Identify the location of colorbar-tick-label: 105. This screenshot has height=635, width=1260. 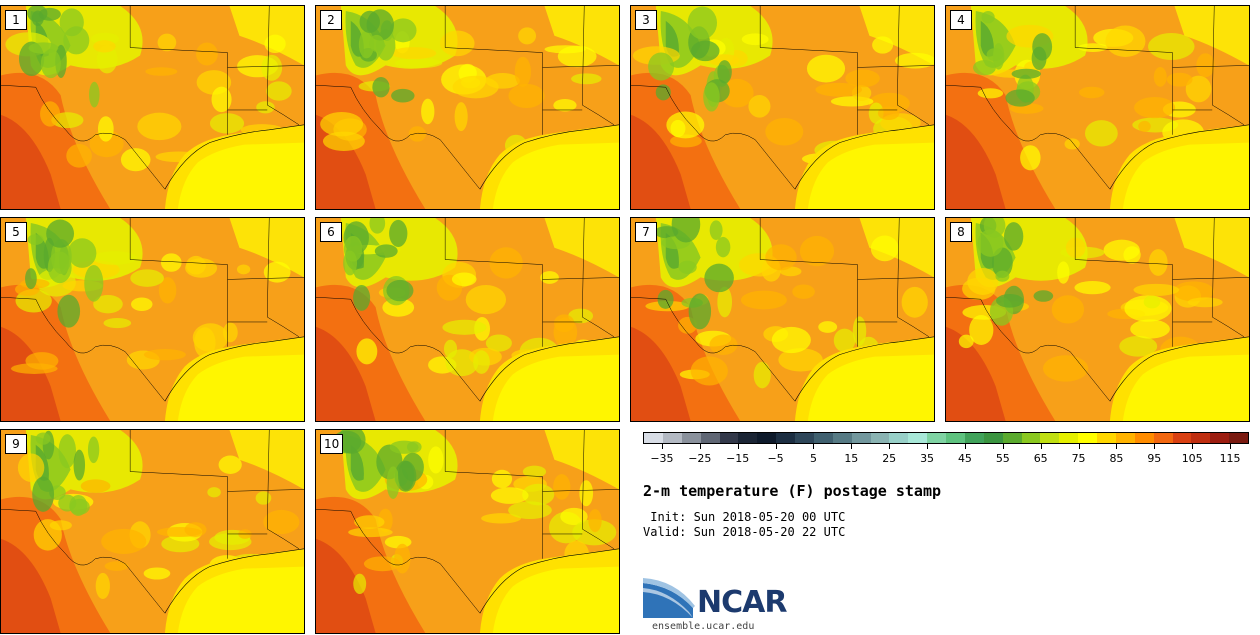
(1192, 458).